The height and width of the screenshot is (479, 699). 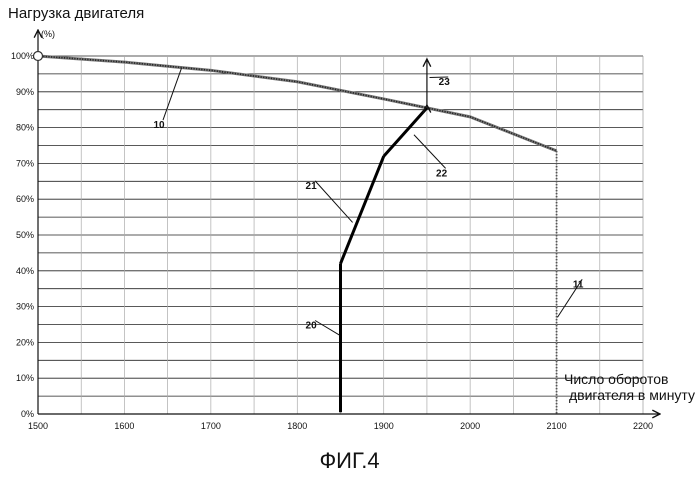 I want to click on x-tick-label: 2100, so click(x=557, y=426).